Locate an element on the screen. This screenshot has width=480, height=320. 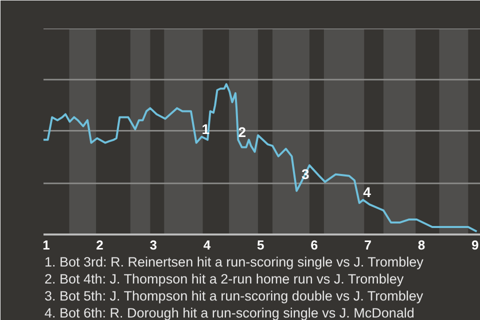
x-tick-label: 6 is located at coordinates (314, 245).